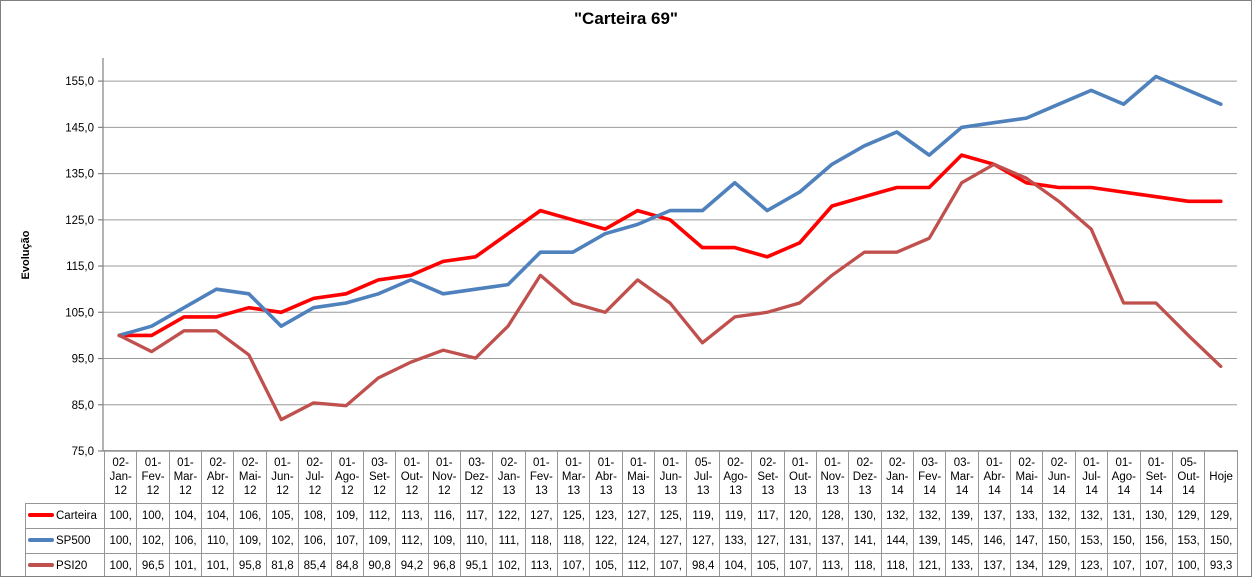  Describe the element at coordinates (444, 516) in the screenshot. I see `value-cell: 116,` at that location.